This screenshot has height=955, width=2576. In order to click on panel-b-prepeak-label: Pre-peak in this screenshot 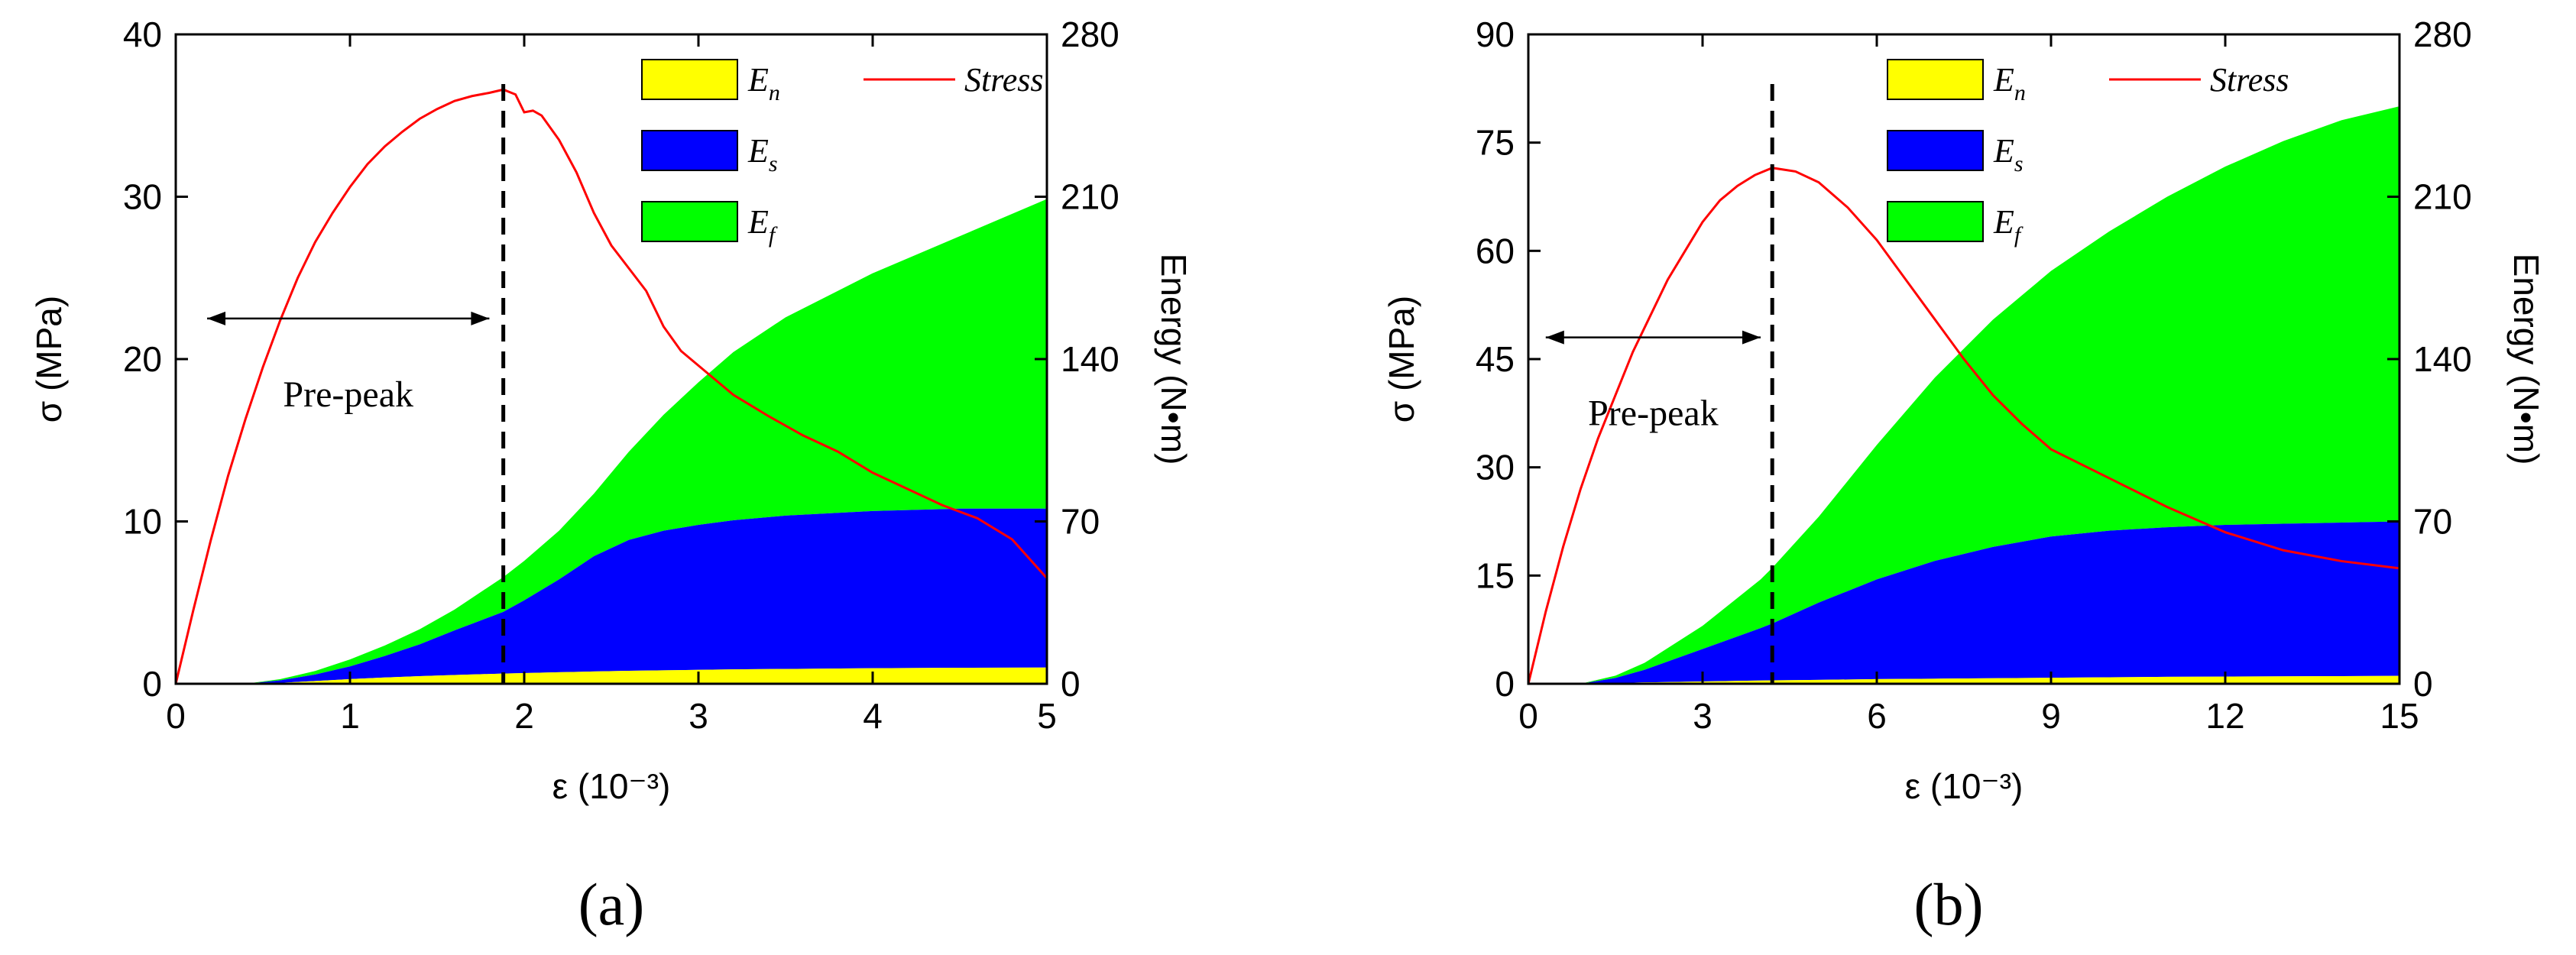, I will do `click(1653, 413)`.